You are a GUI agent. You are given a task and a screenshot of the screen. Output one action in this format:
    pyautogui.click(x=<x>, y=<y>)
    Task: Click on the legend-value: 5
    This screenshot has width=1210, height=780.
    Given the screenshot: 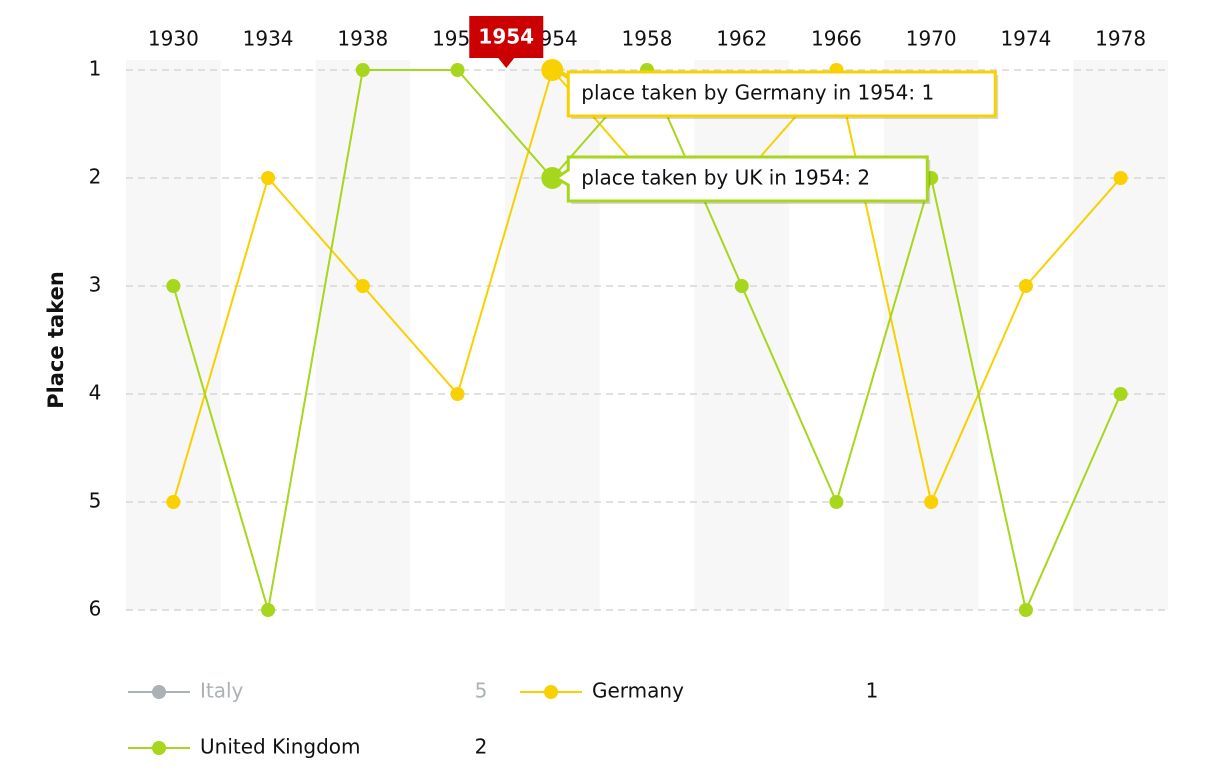 What is the action you would take?
    pyautogui.click(x=481, y=691)
    